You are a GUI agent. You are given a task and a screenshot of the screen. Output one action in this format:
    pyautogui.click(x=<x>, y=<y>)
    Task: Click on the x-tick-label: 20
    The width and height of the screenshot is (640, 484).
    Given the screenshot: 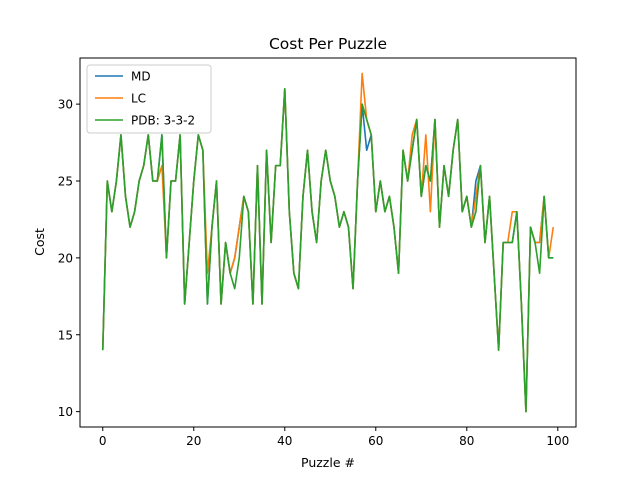 What is the action you would take?
    pyautogui.click(x=193, y=441)
    